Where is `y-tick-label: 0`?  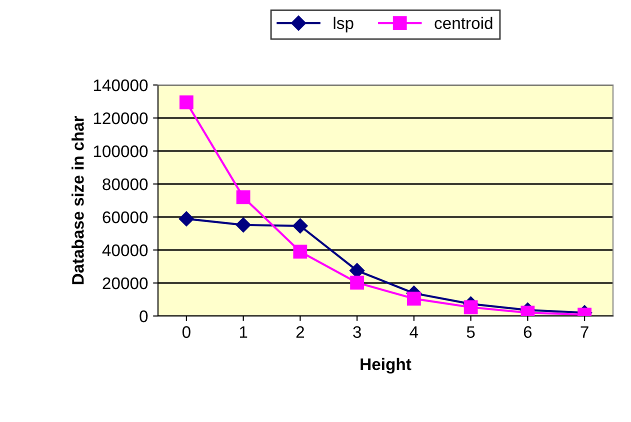
y-tick-label: 0 is located at coordinates (144, 316).